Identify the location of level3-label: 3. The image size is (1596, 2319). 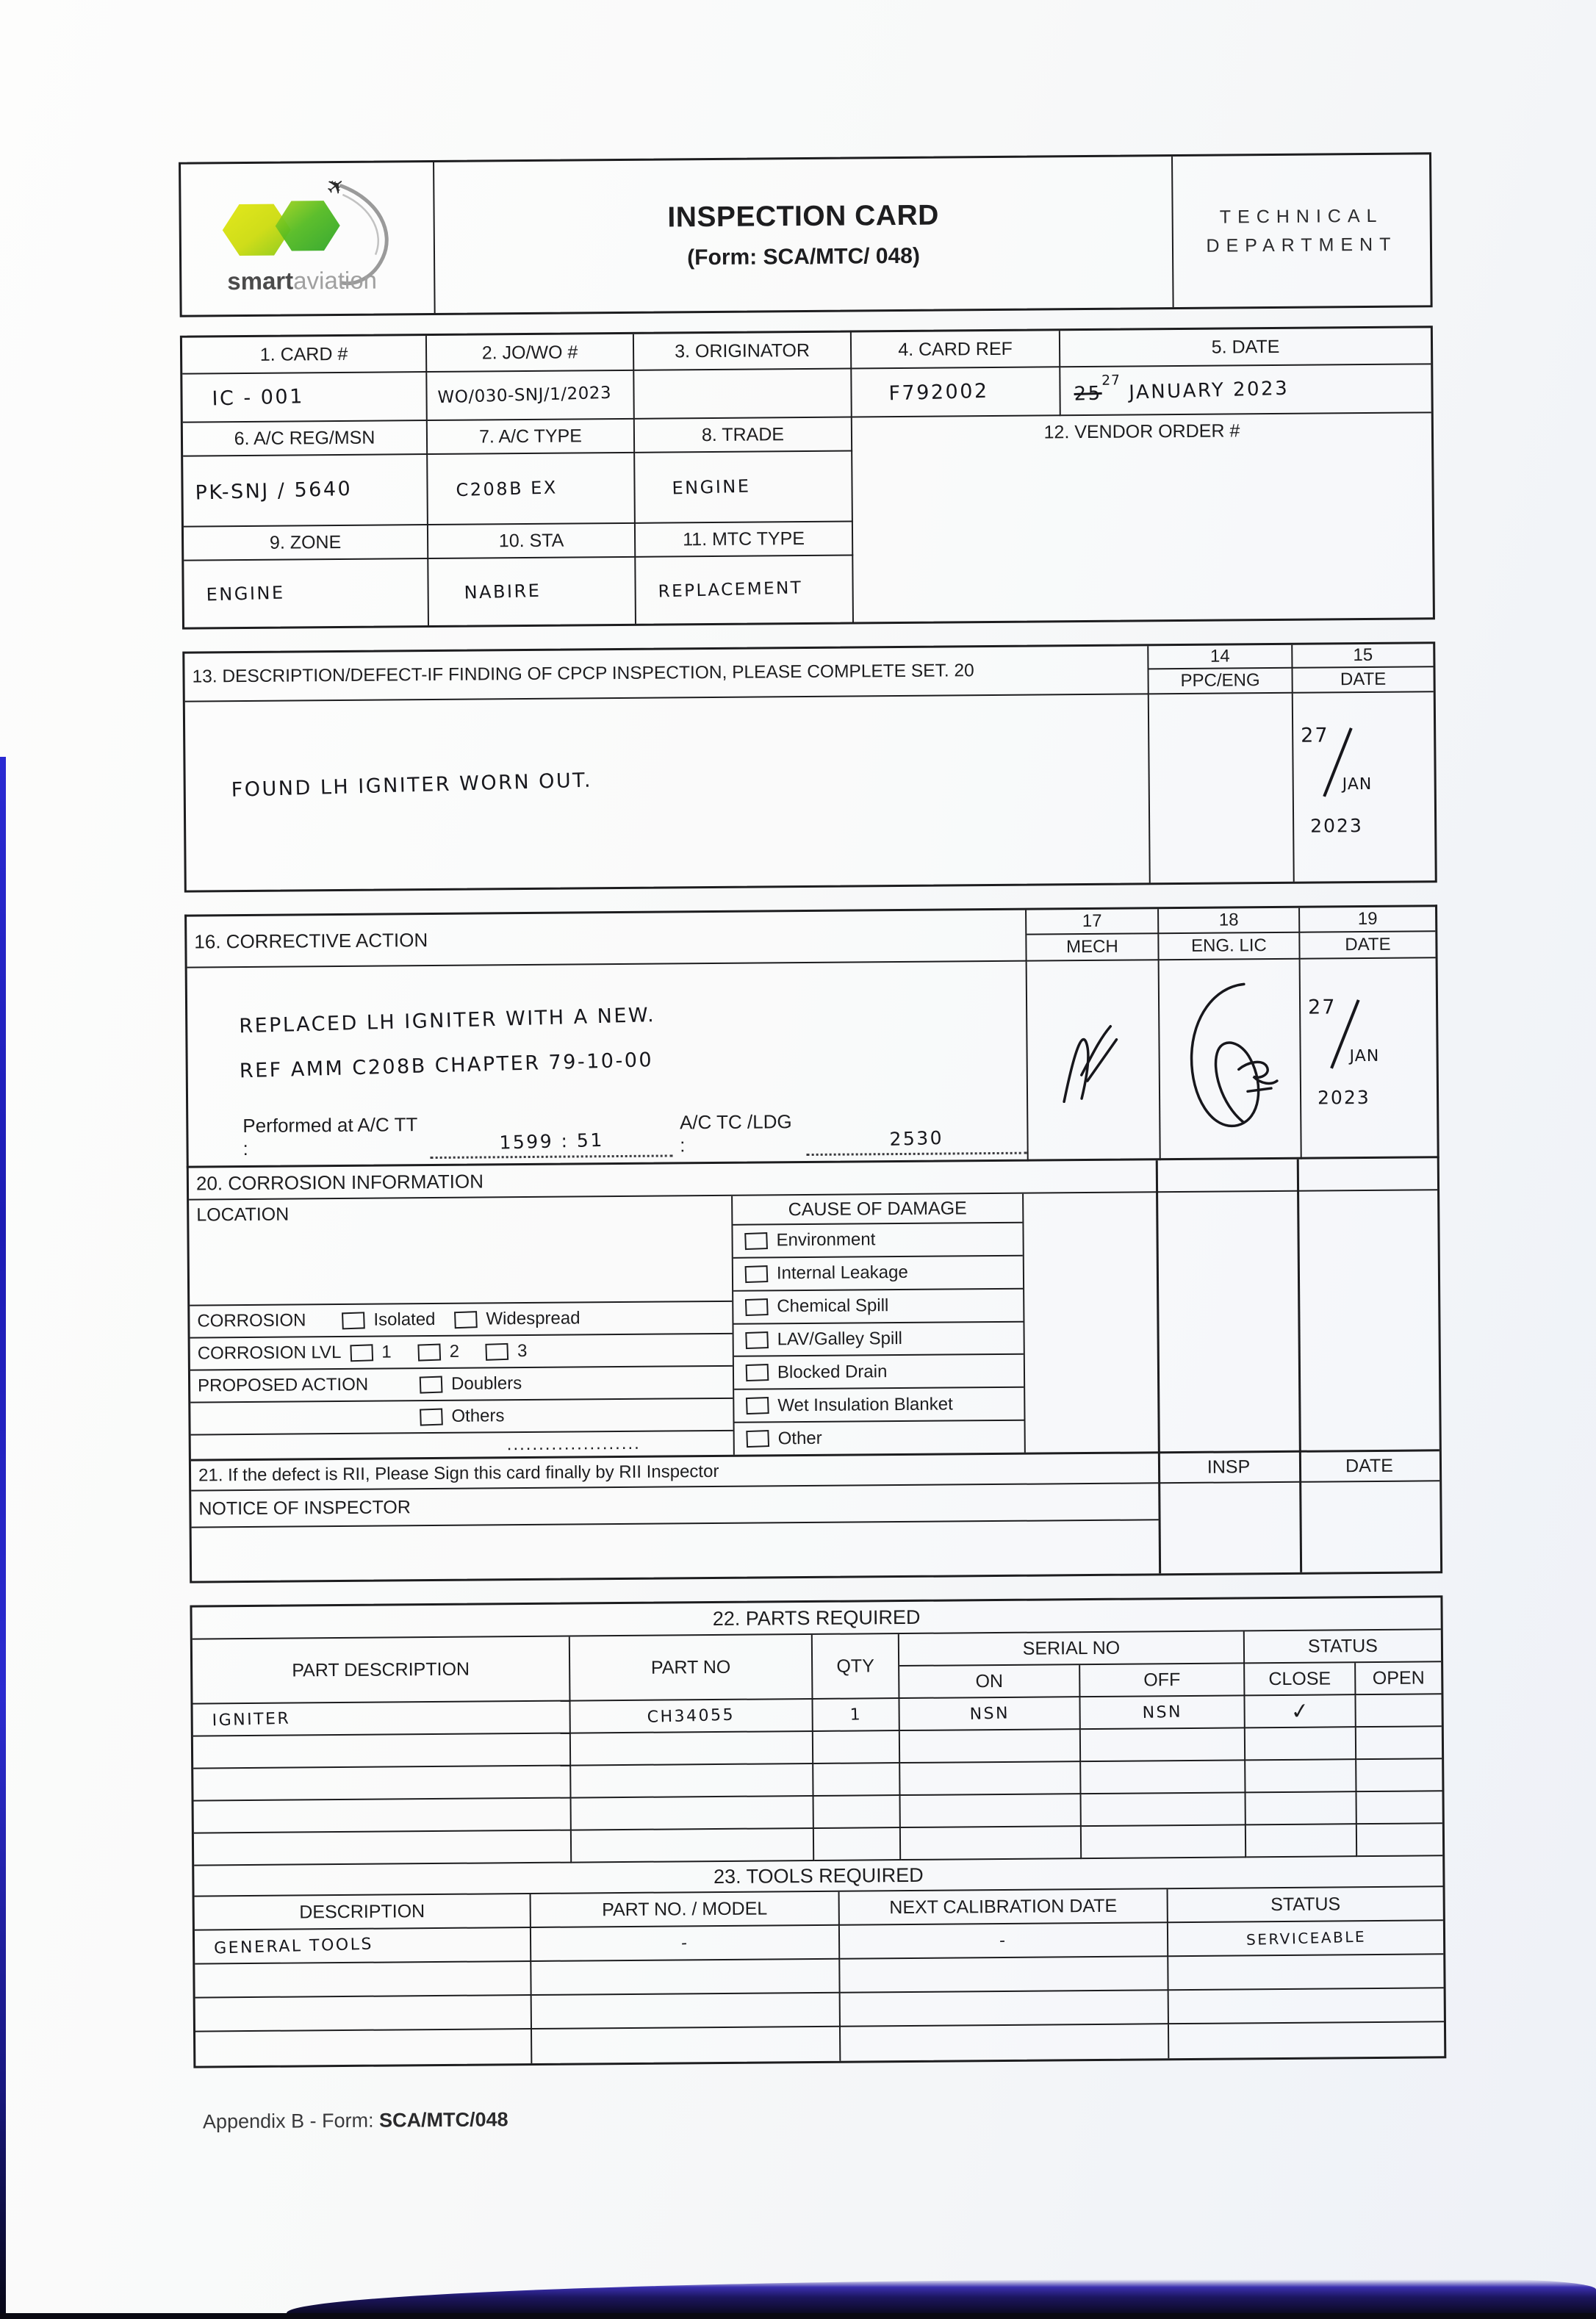
(522, 1351).